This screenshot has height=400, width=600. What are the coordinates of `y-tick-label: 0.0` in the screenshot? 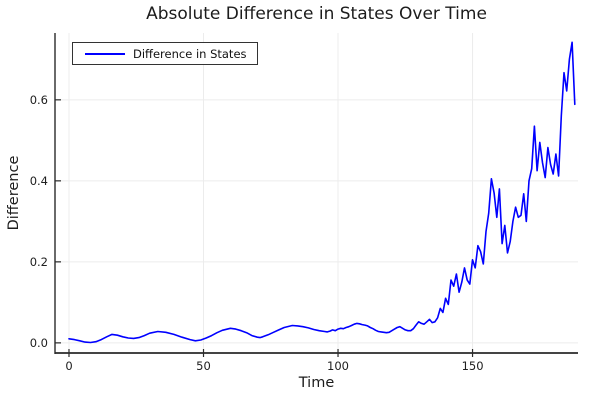 It's located at (39, 343).